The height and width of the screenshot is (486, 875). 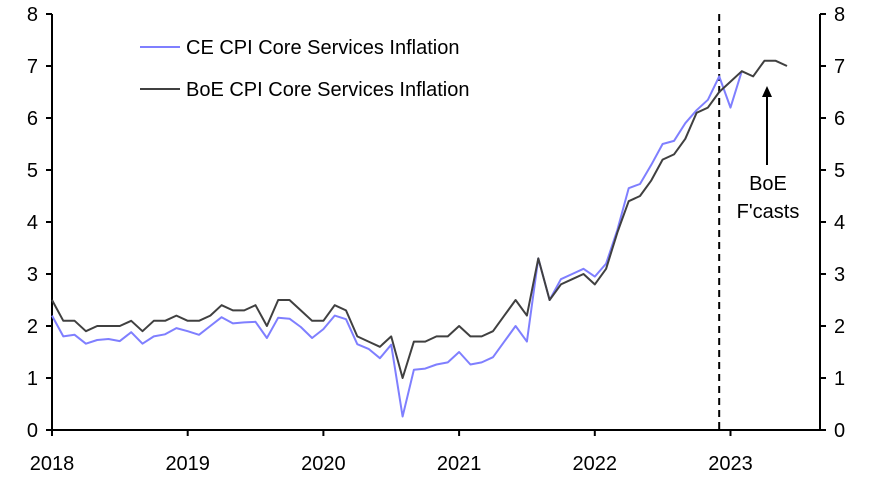 I want to click on y-tick-label-right: 2, so click(x=839, y=327).